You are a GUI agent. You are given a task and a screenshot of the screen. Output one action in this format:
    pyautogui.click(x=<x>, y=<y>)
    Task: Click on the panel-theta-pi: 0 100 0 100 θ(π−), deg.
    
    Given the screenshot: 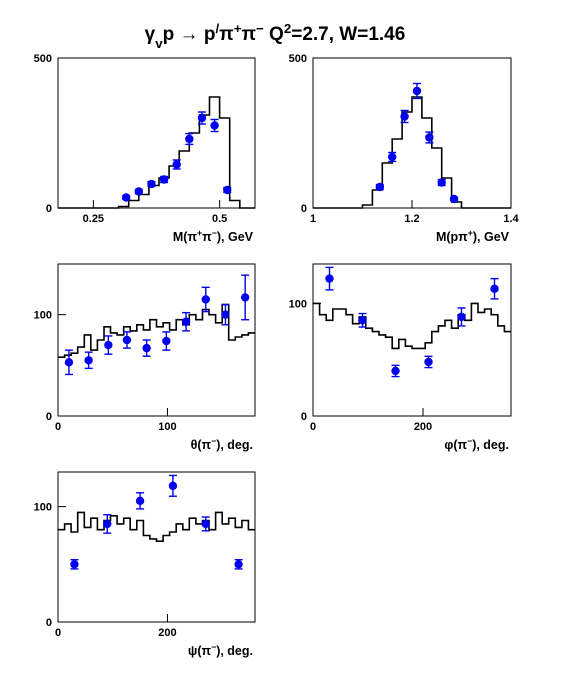 What is the action you would take?
    pyautogui.click(x=145, y=357)
    